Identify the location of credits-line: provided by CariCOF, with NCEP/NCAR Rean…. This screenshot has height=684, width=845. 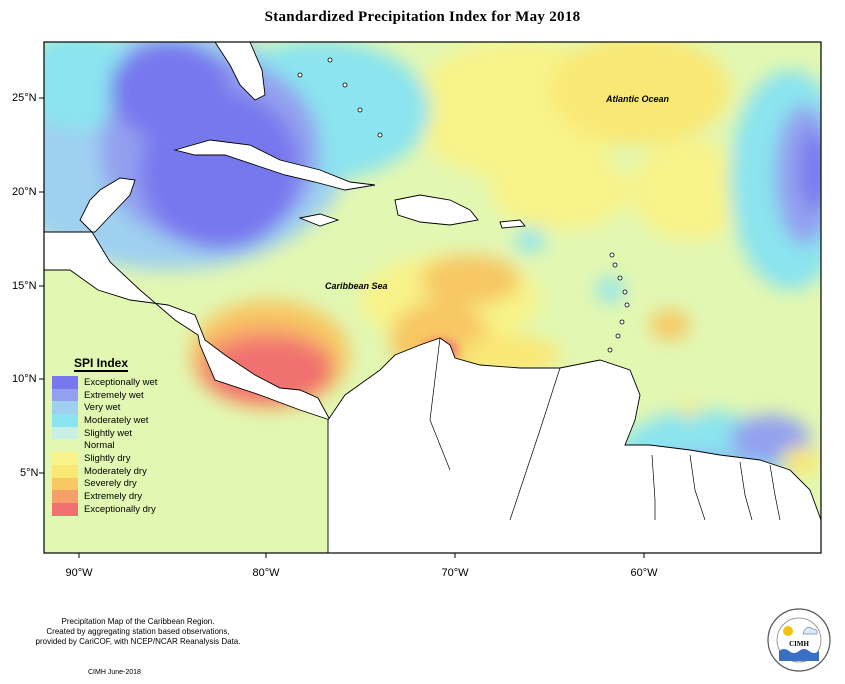
(138, 641).